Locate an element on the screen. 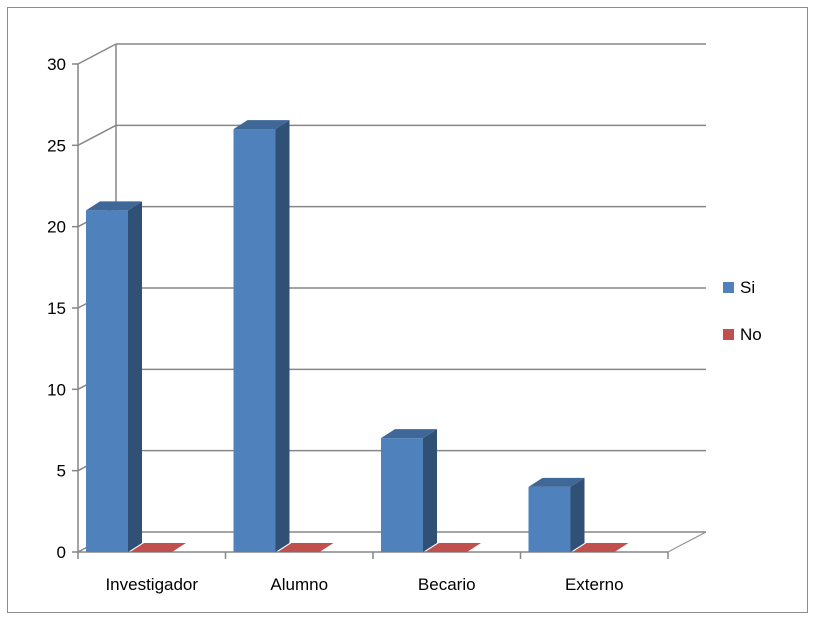  bar-no-becario is located at coordinates (453, 547).